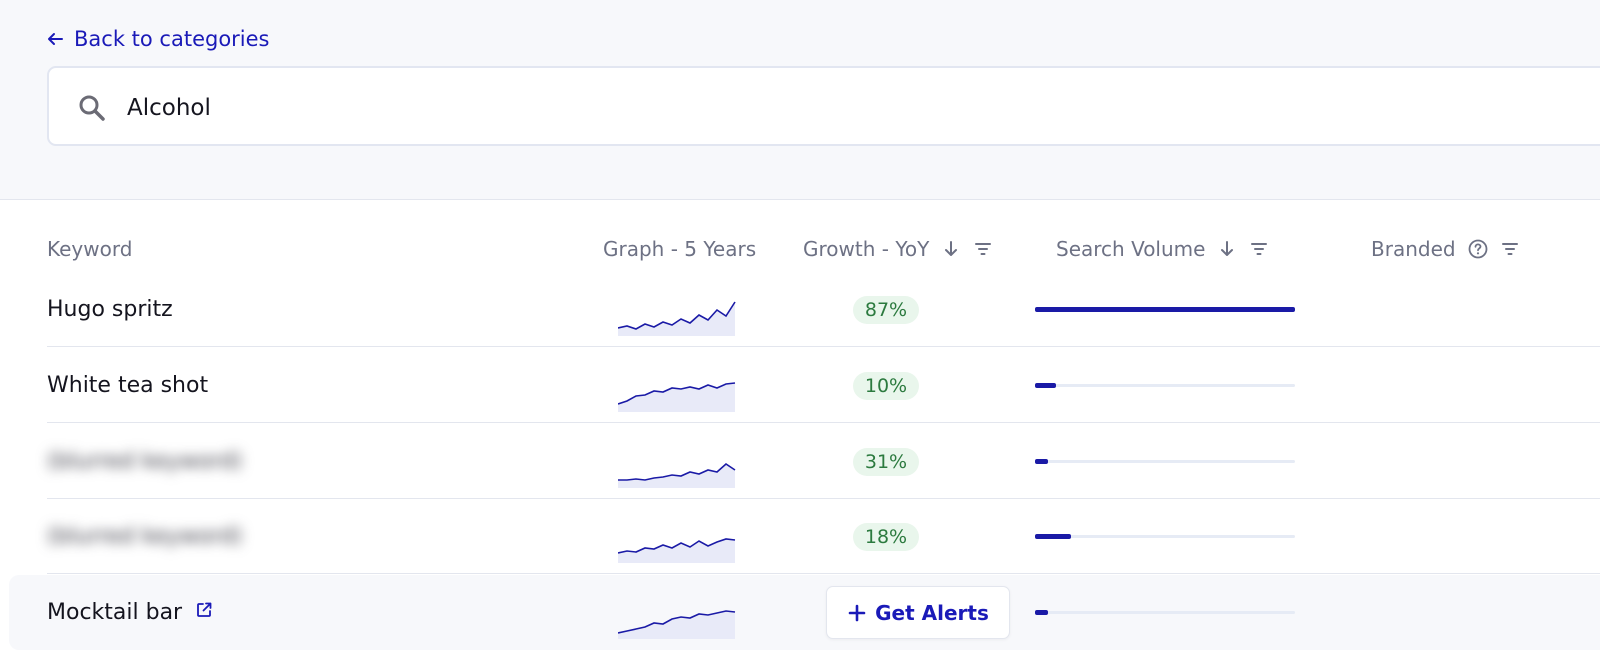 The width and height of the screenshot is (1600, 659). What do you see at coordinates (680, 249) in the screenshot?
I see `column-header-graph: Graph - 5 Years` at bounding box center [680, 249].